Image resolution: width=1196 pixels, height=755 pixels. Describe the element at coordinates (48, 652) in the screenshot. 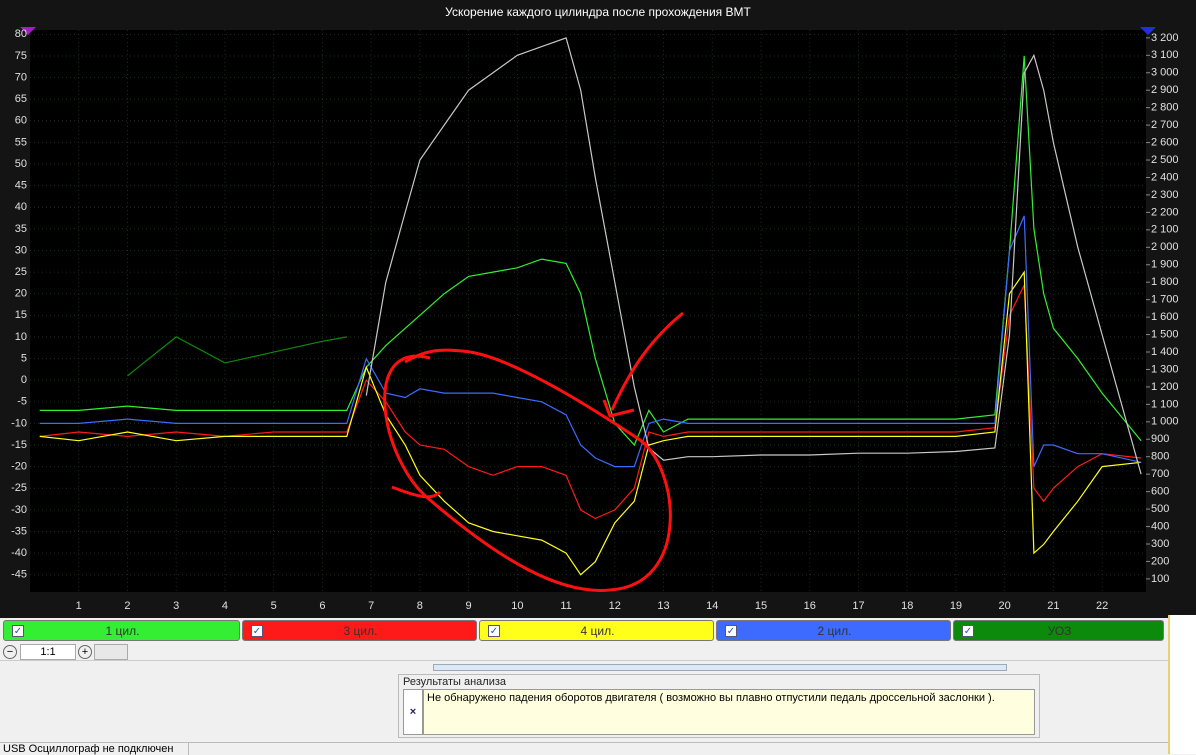

I see `zoom-level: 1:1` at that location.